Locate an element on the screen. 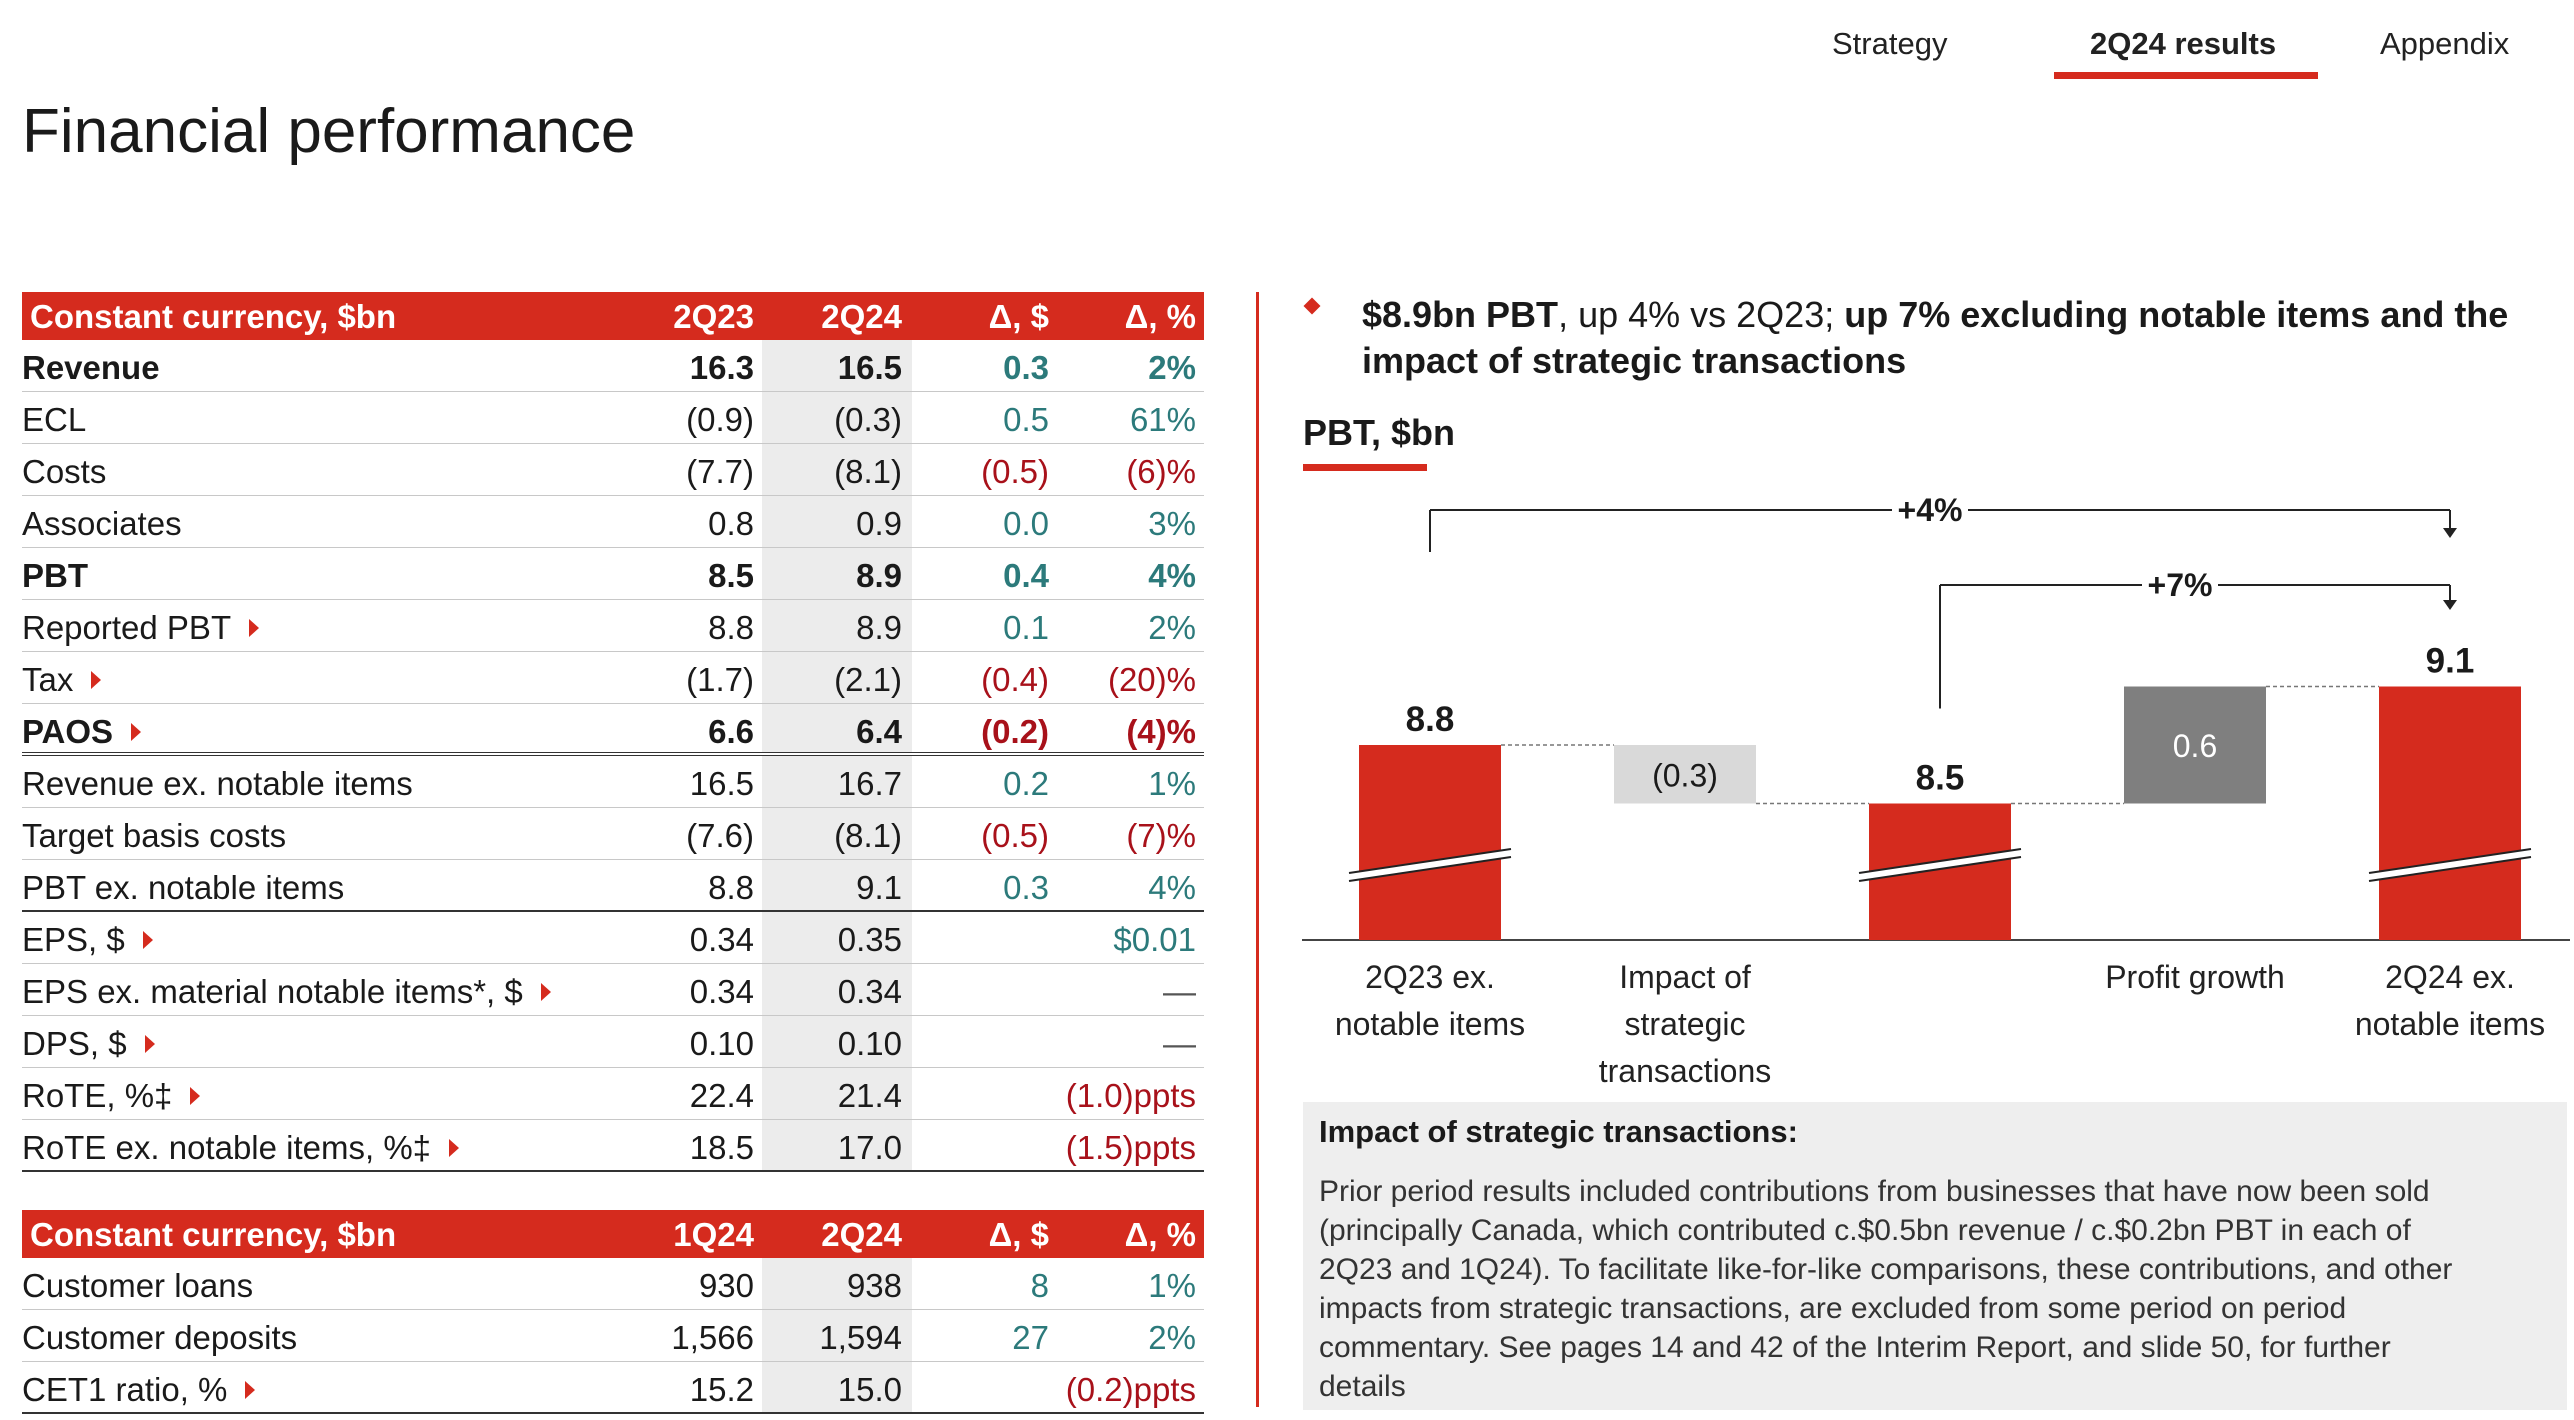 The height and width of the screenshot is (1420, 2574). table-row: RoTE, %‡ 22.4 21.4 (1.0)ppts is located at coordinates (613, 1094).